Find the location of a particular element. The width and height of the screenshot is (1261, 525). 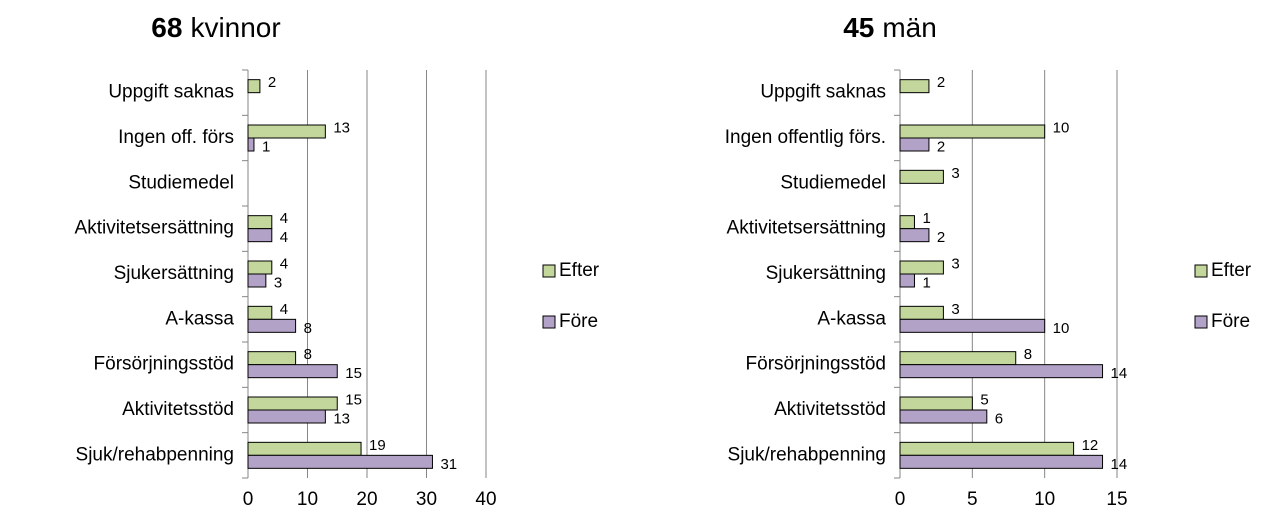

value-label: 12 is located at coordinates (1090, 445).